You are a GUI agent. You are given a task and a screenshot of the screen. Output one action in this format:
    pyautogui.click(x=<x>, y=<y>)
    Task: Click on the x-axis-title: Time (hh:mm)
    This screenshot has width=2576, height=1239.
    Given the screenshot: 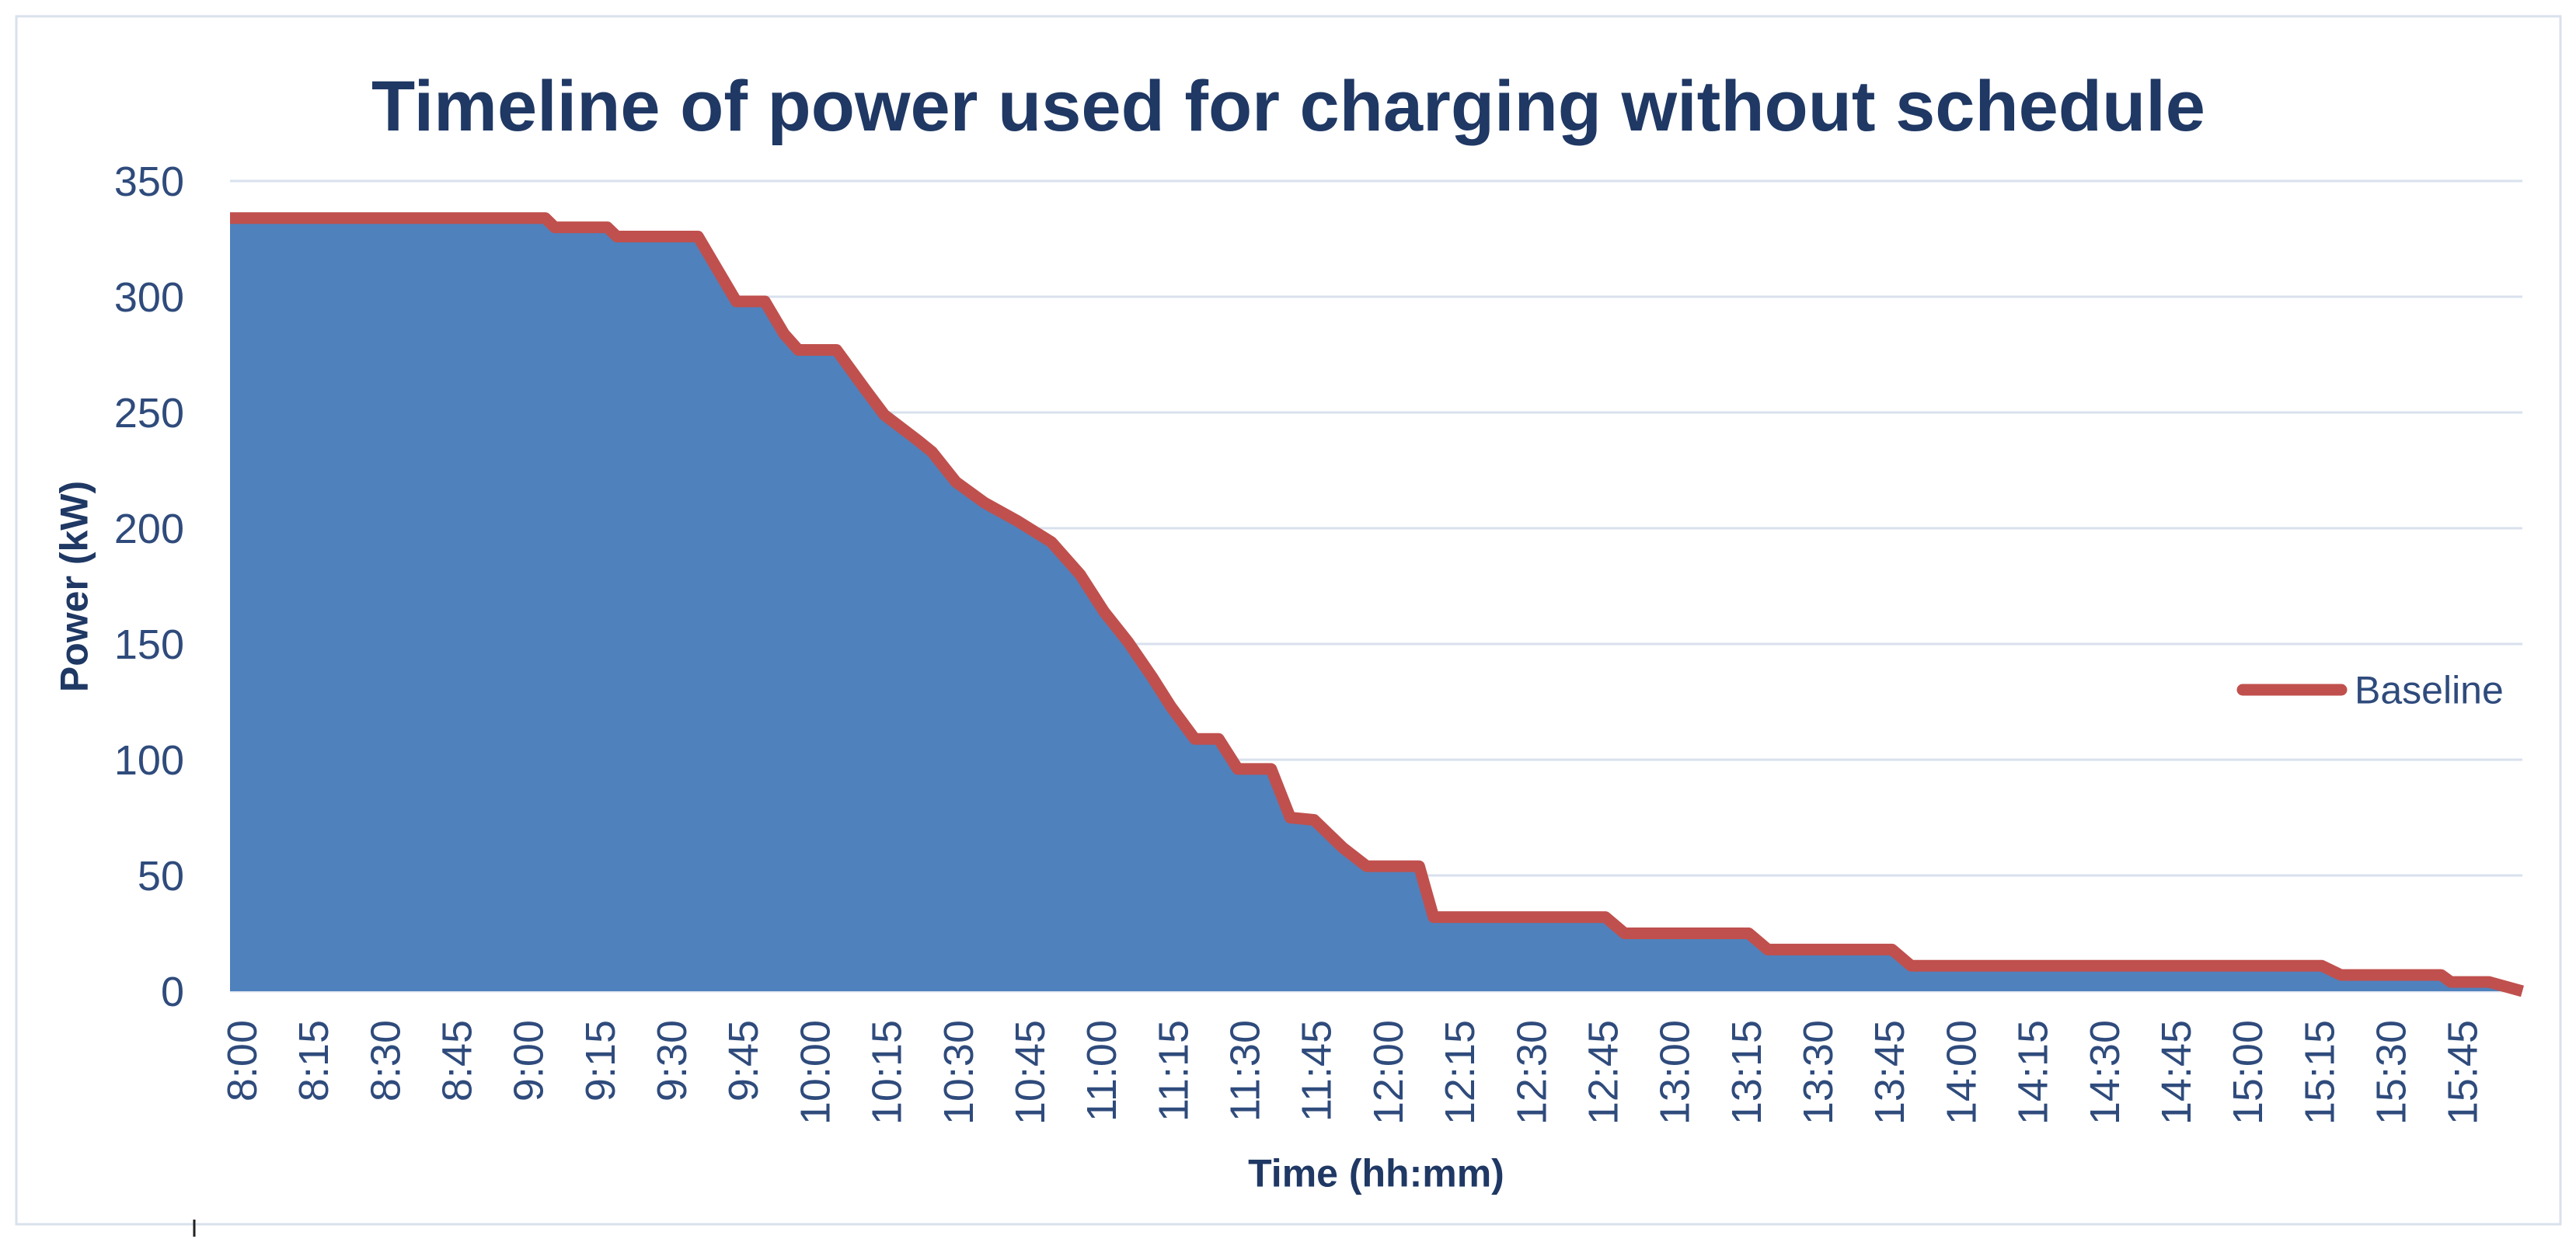 What is the action you would take?
    pyautogui.click(x=1376, y=1173)
    